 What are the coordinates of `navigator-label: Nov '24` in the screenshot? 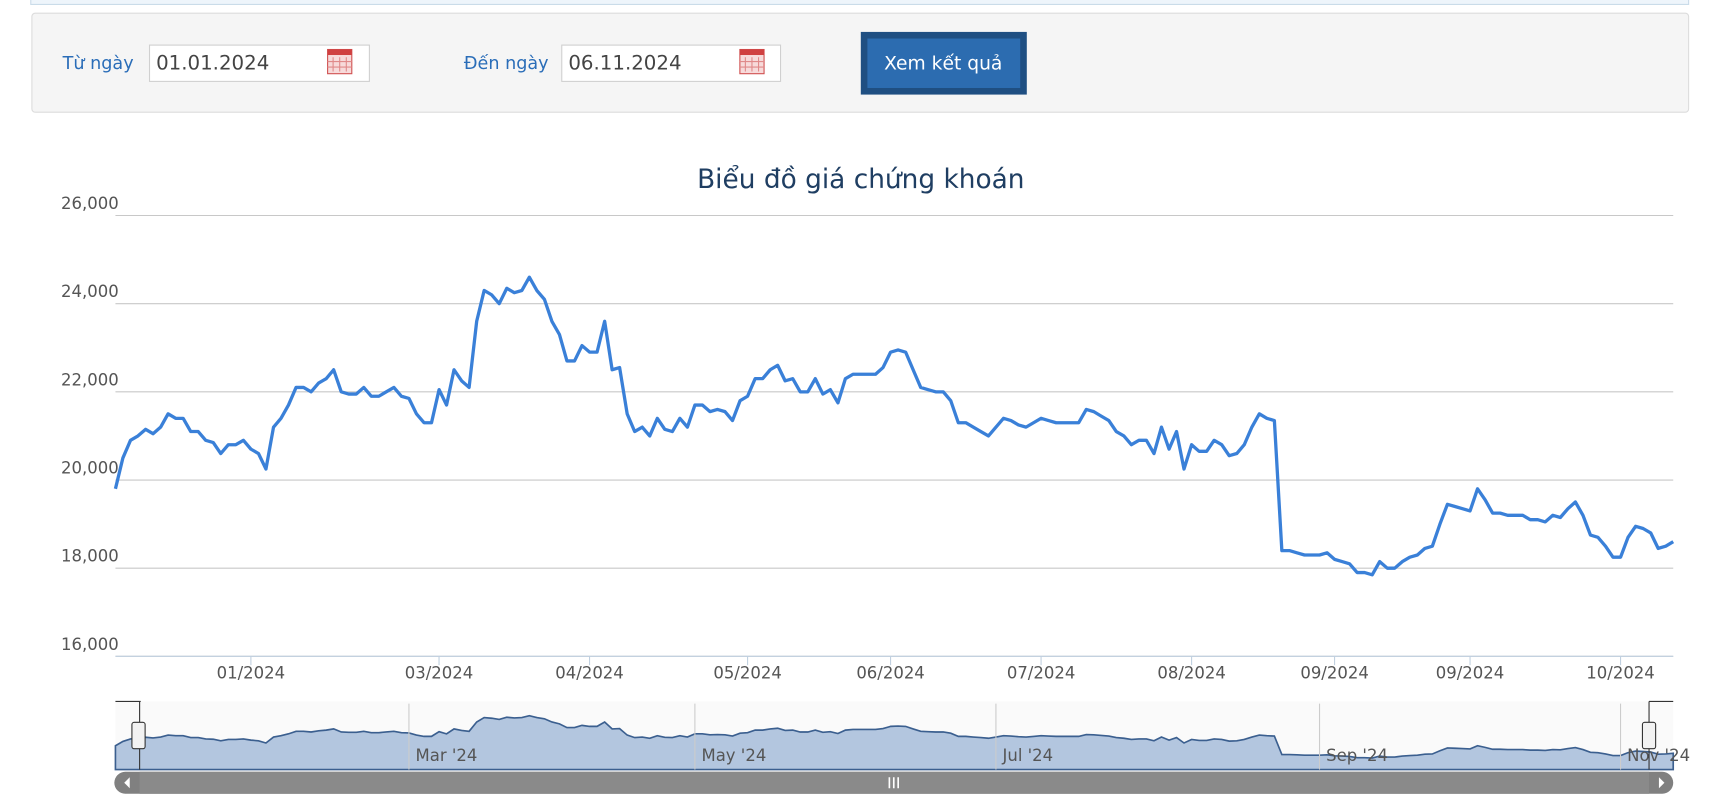 It's located at (1658, 755).